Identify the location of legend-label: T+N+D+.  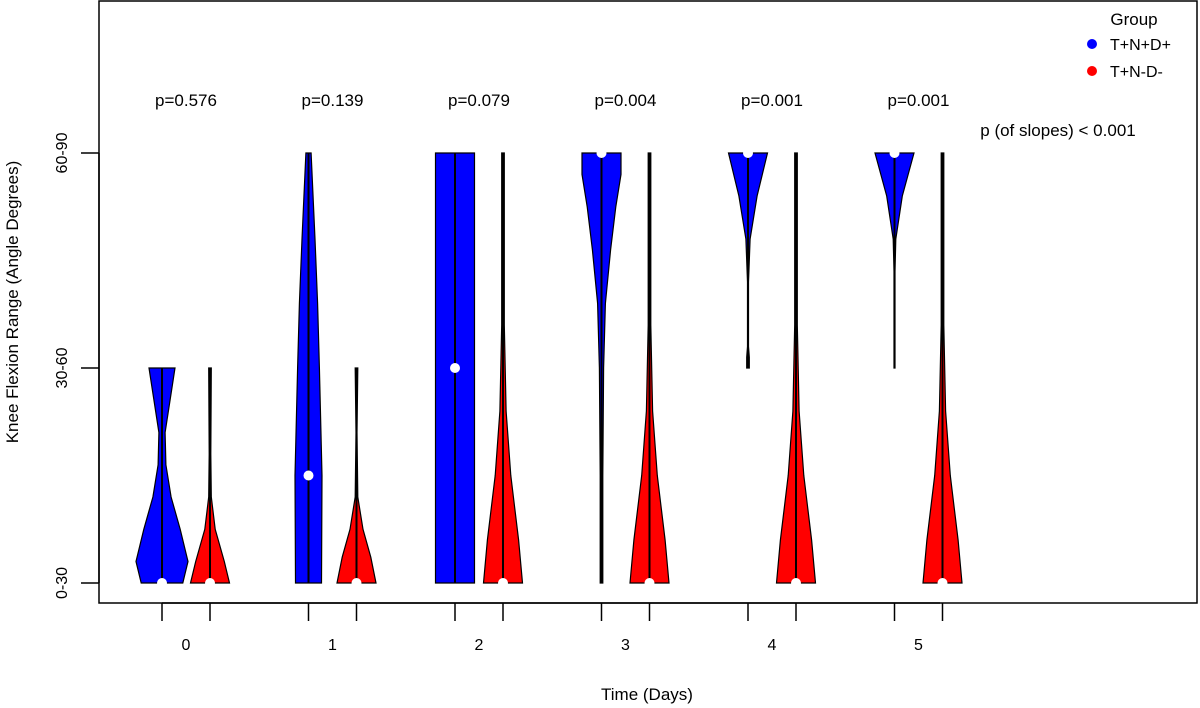
(1140, 45).